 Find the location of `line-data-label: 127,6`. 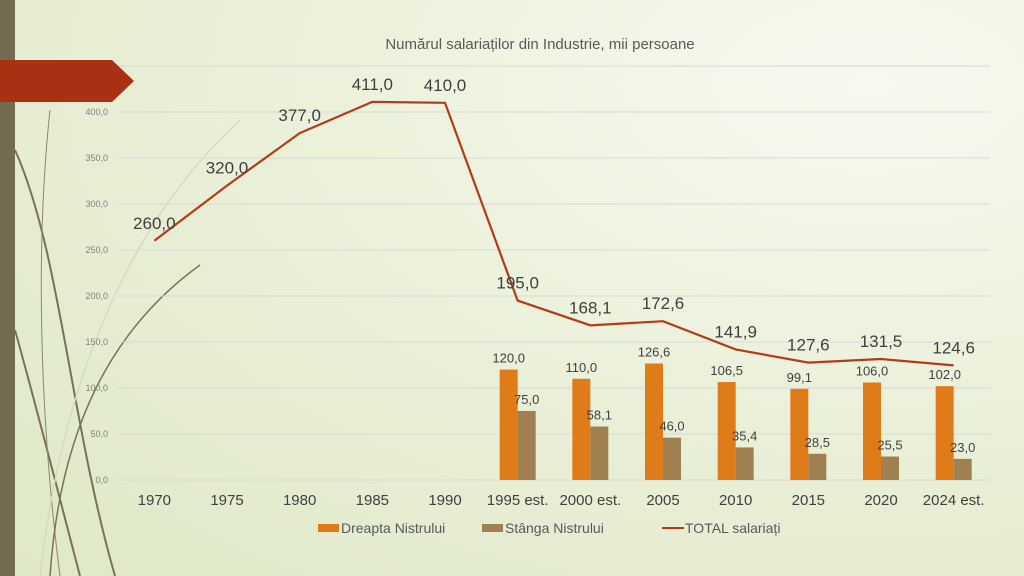

line-data-label: 127,6 is located at coordinates (808, 345).